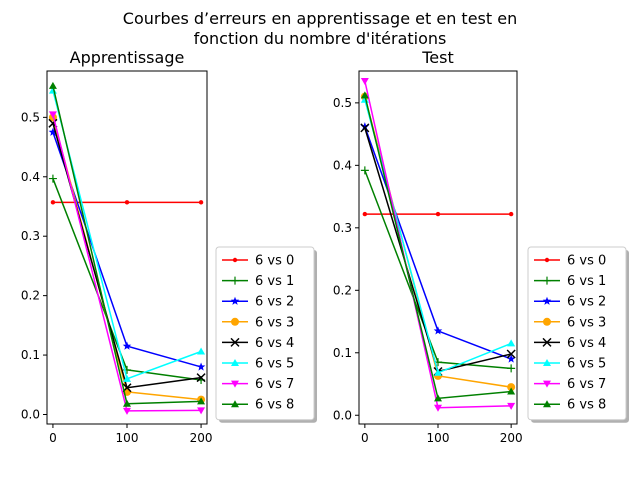  Describe the element at coordinates (274, 322) in the screenshot. I see `apprentissage-legend-label-6-vs-3: 6 vs 3` at that location.